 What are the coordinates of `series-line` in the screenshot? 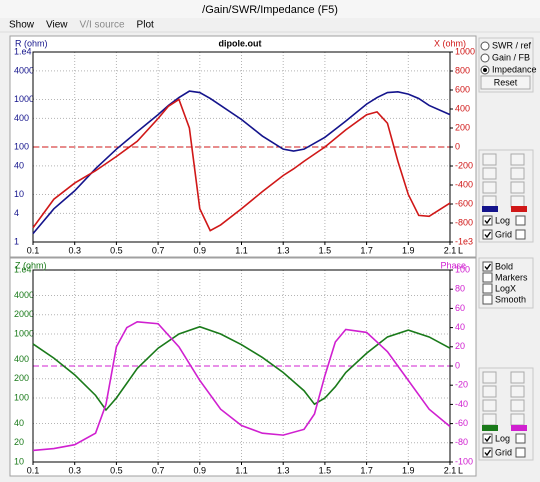 It's located at (241, 368).